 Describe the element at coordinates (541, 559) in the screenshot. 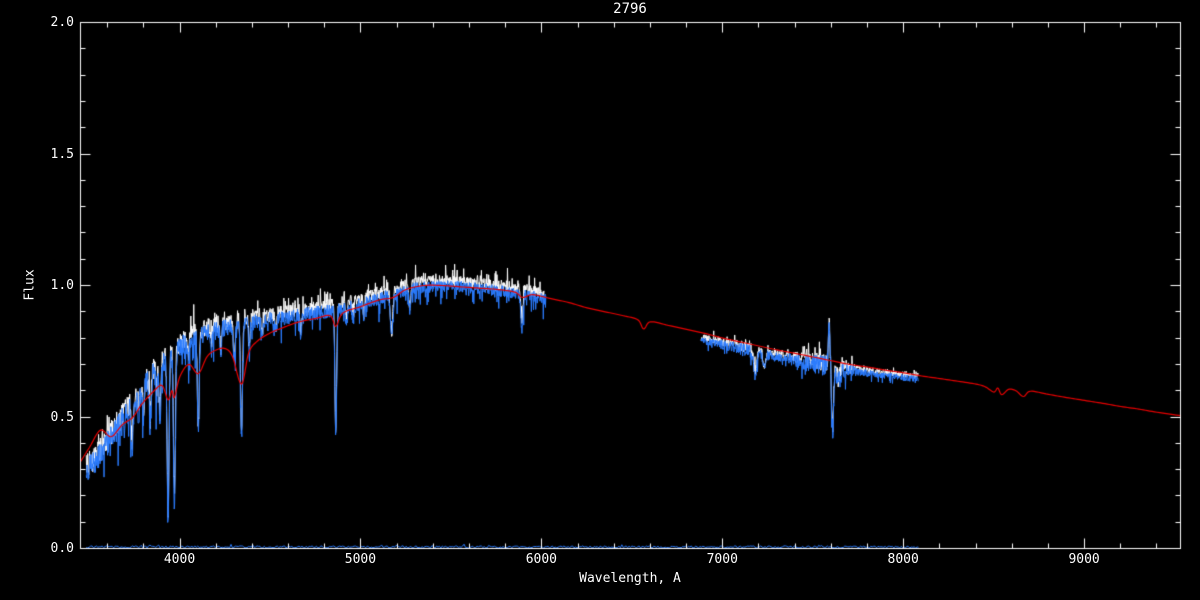

I see `x-tick-label: 6000` at that location.